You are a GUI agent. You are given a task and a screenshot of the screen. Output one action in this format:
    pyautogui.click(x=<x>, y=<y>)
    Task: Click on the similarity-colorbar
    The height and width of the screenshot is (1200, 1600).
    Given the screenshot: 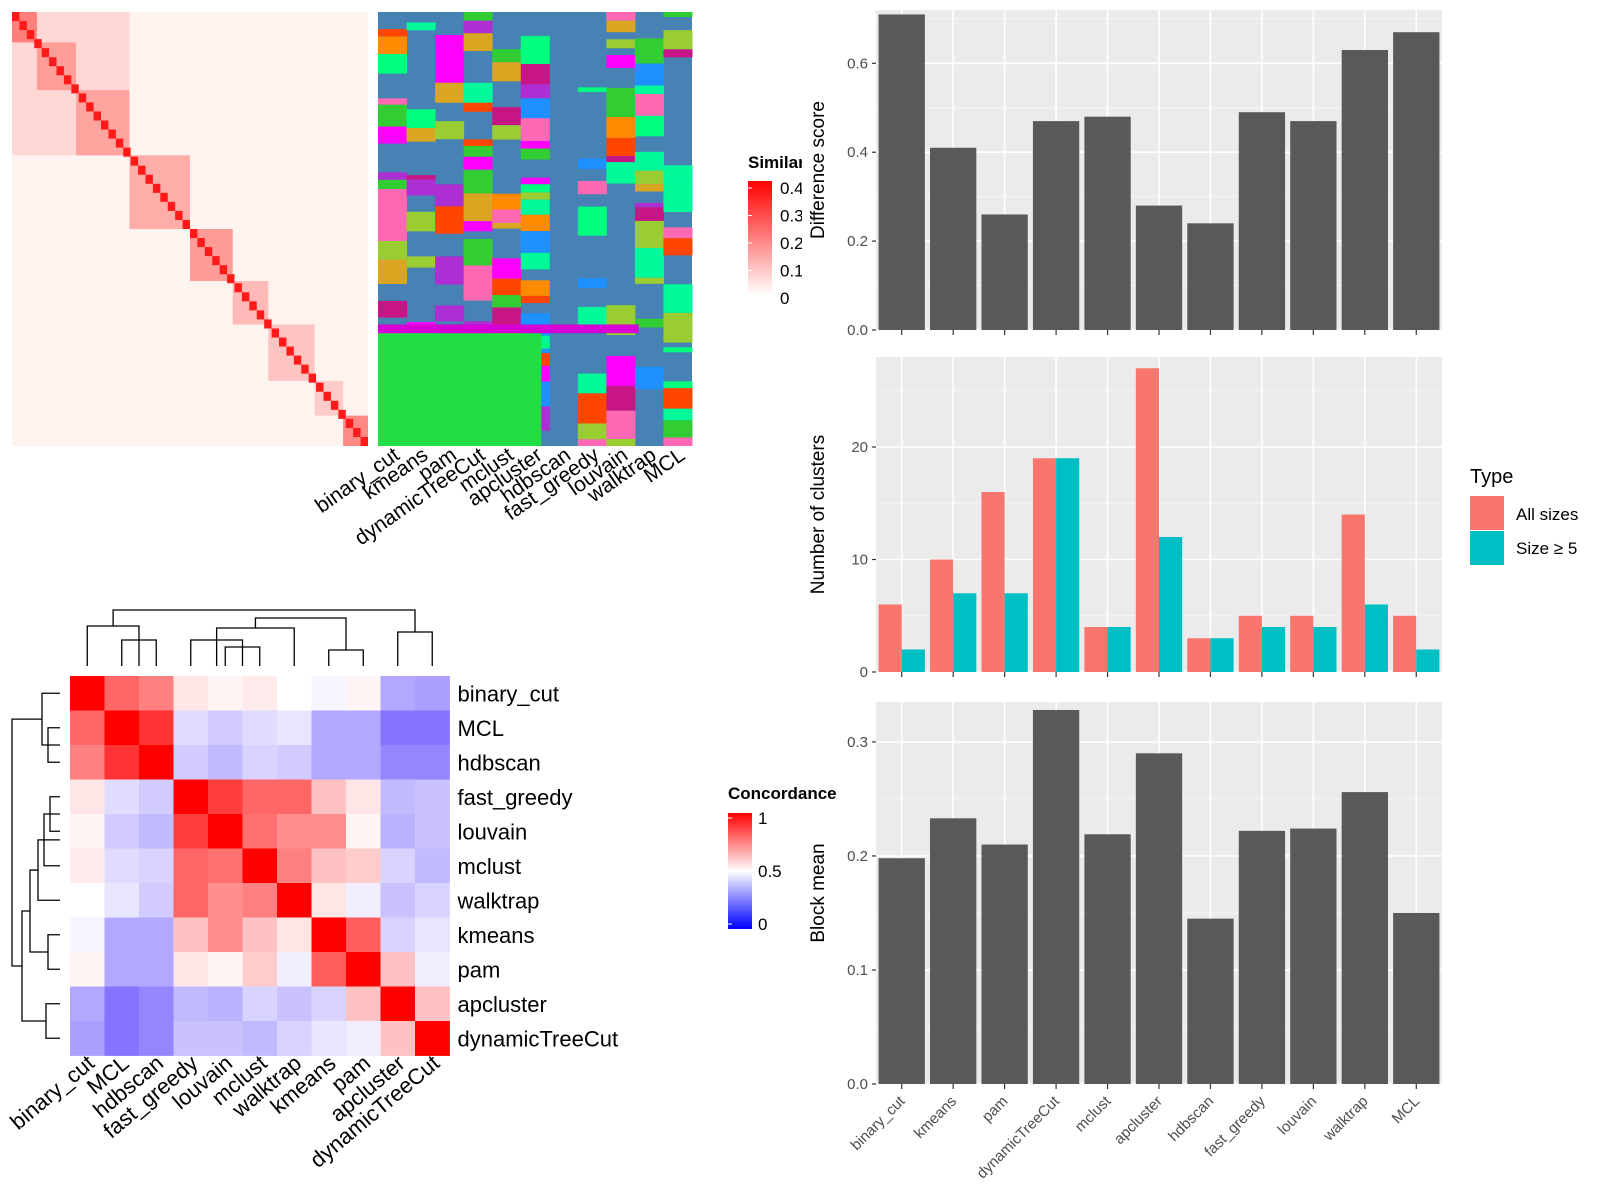 What is the action you would take?
    pyautogui.click(x=760, y=238)
    